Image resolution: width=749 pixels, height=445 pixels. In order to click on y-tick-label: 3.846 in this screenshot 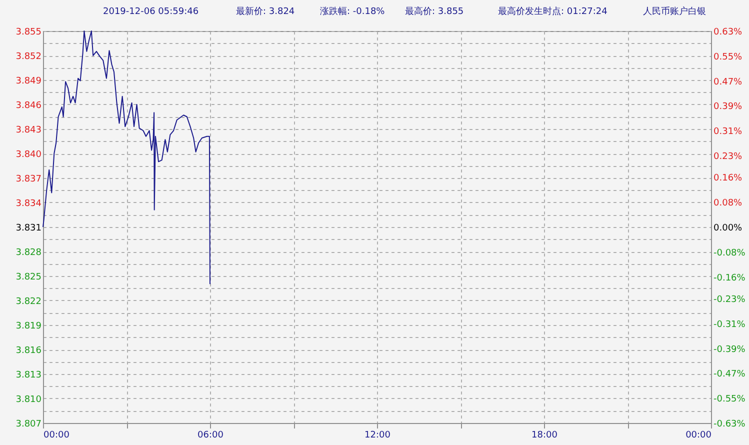, I will do `click(29, 106)`.